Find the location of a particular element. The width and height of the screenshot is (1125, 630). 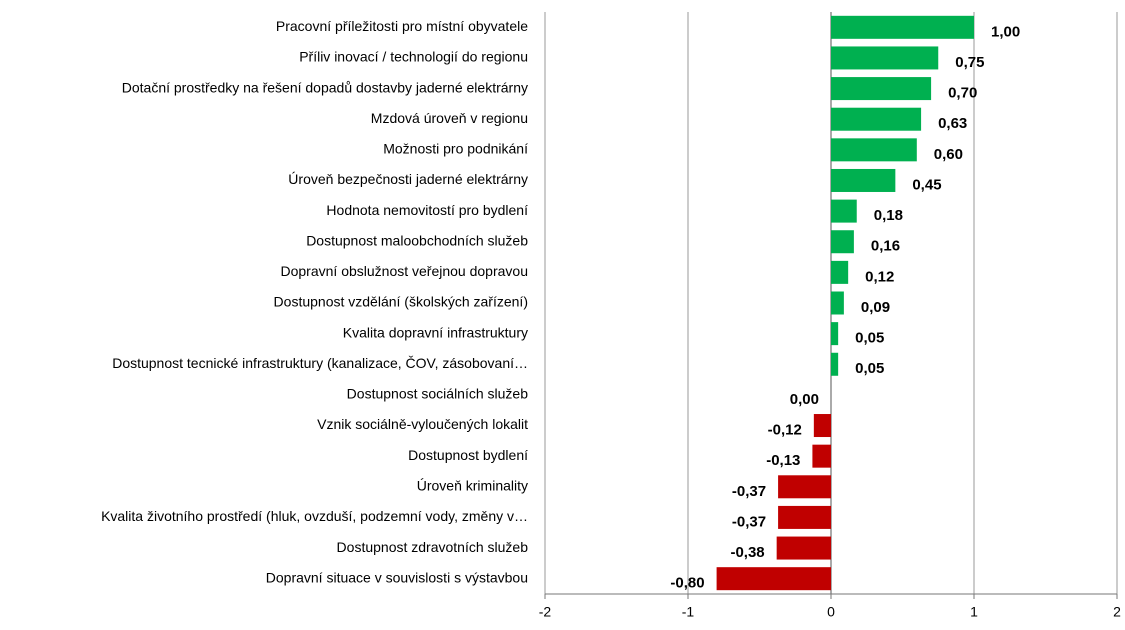

x-tick-label: 1 is located at coordinates (974, 612).